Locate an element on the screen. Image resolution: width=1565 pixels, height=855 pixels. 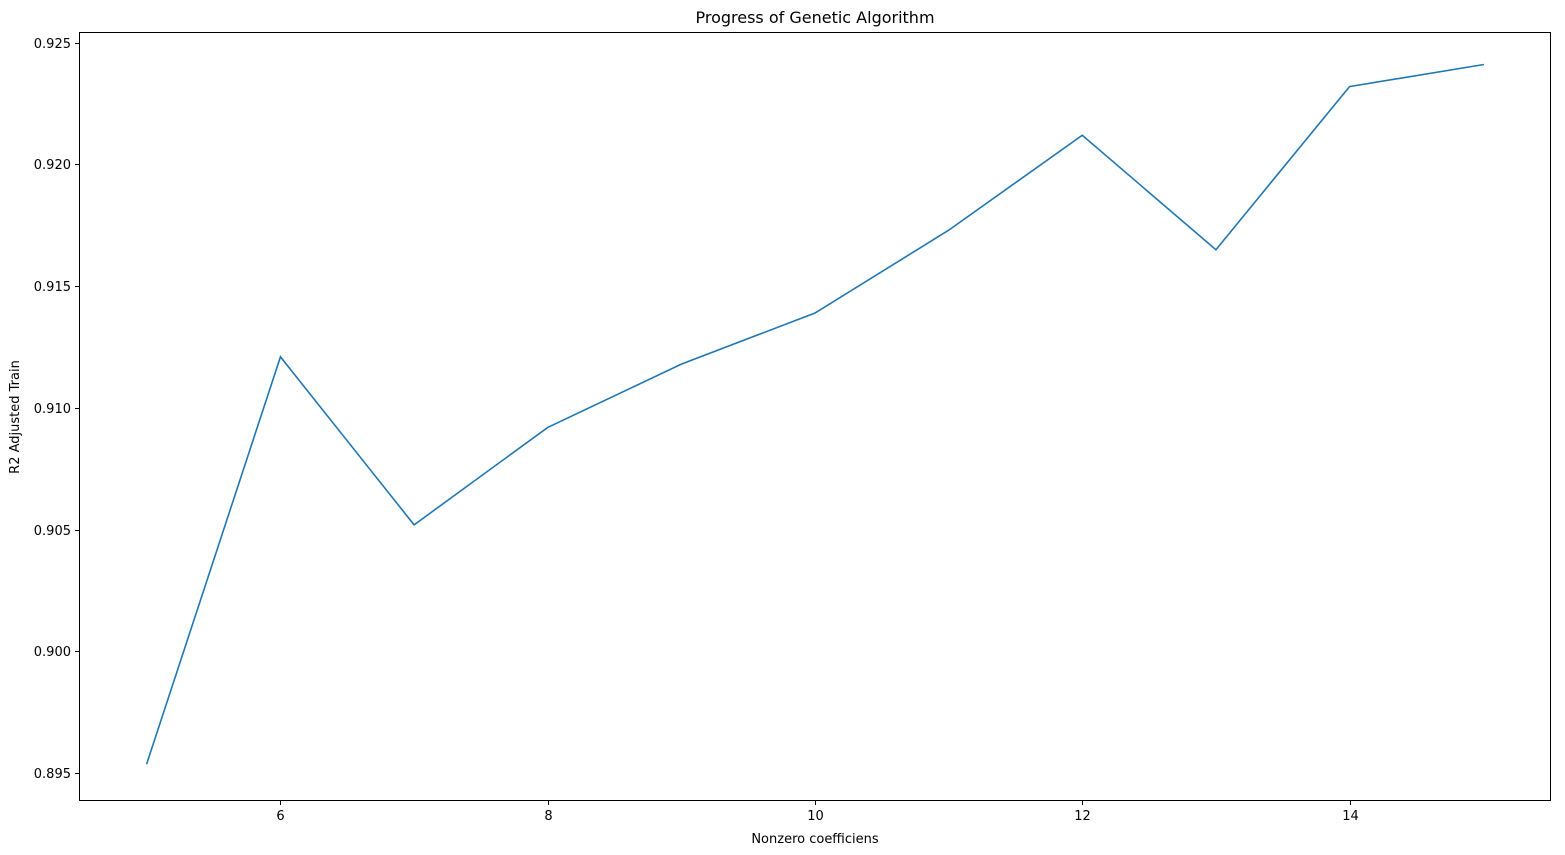
y-tick-label: 0.905 is located at coordinates (52, 531).